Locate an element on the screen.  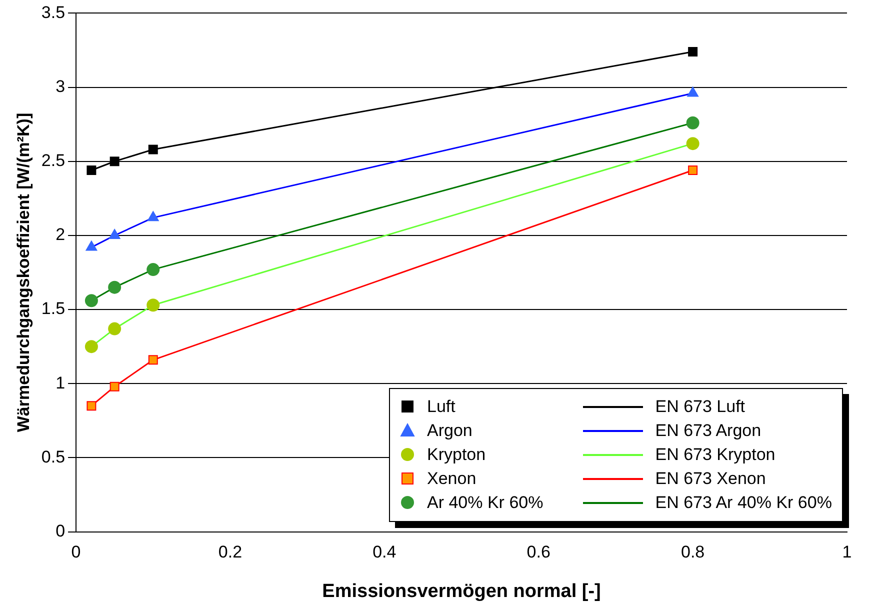
y-tick-label: 2 is located at coordinates (61, 234).